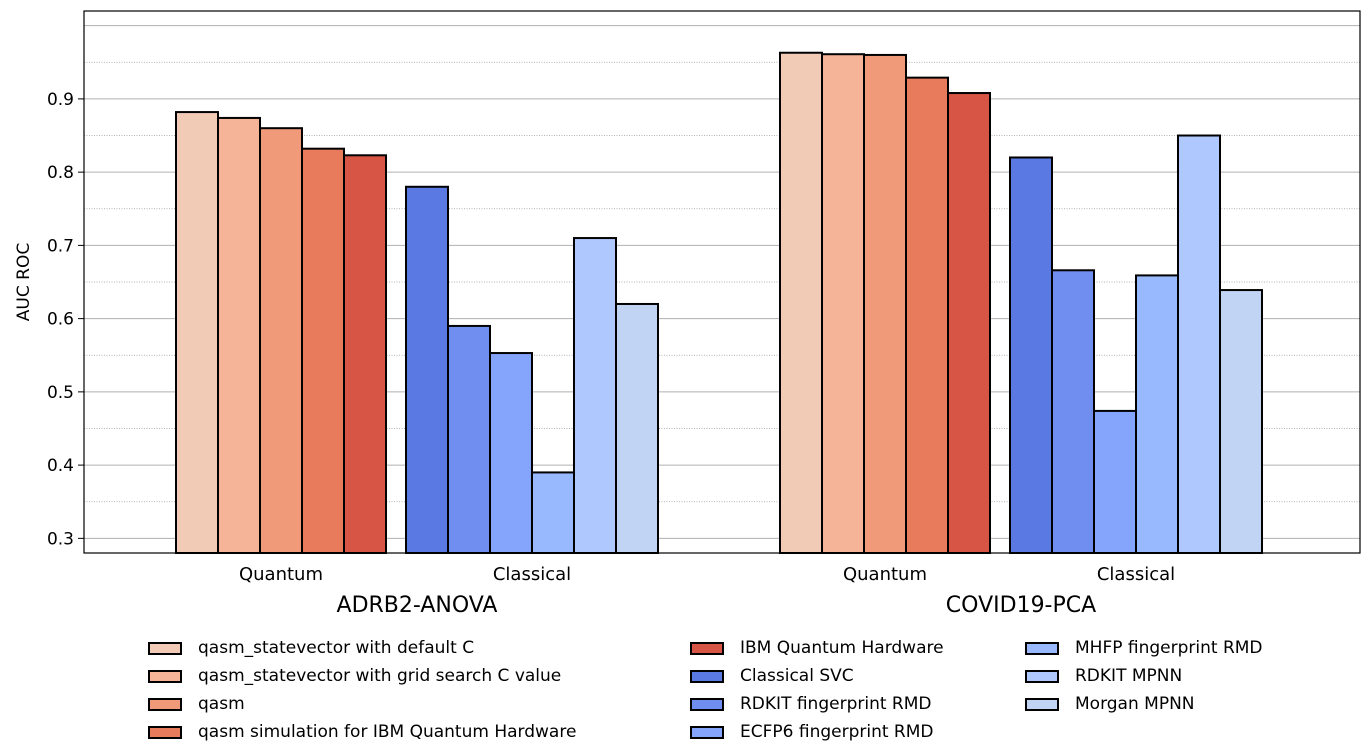 The width and height of the screenshot is (1362, 755). What do you see at coordinates (221, 704) in the screenshot?
I see `legend-label: qasm` at bounding box center [221, 704].